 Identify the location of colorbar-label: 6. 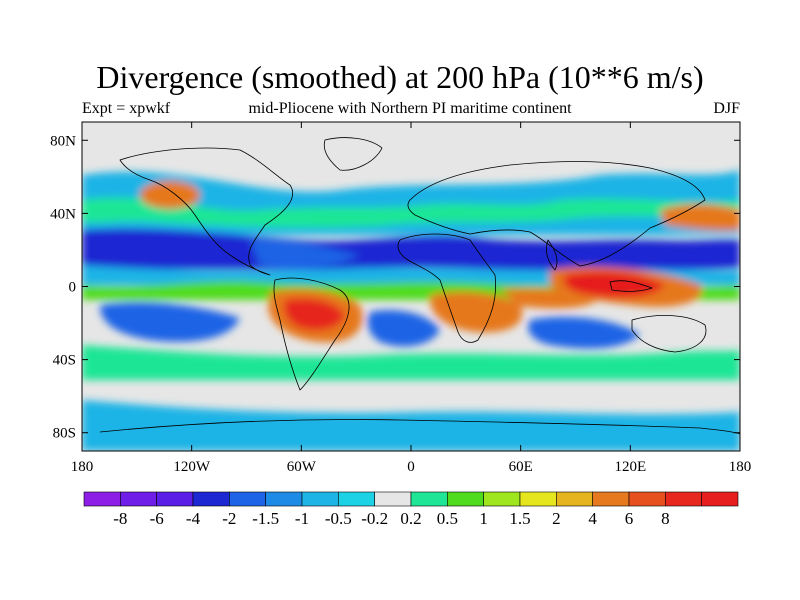
(629, 518).